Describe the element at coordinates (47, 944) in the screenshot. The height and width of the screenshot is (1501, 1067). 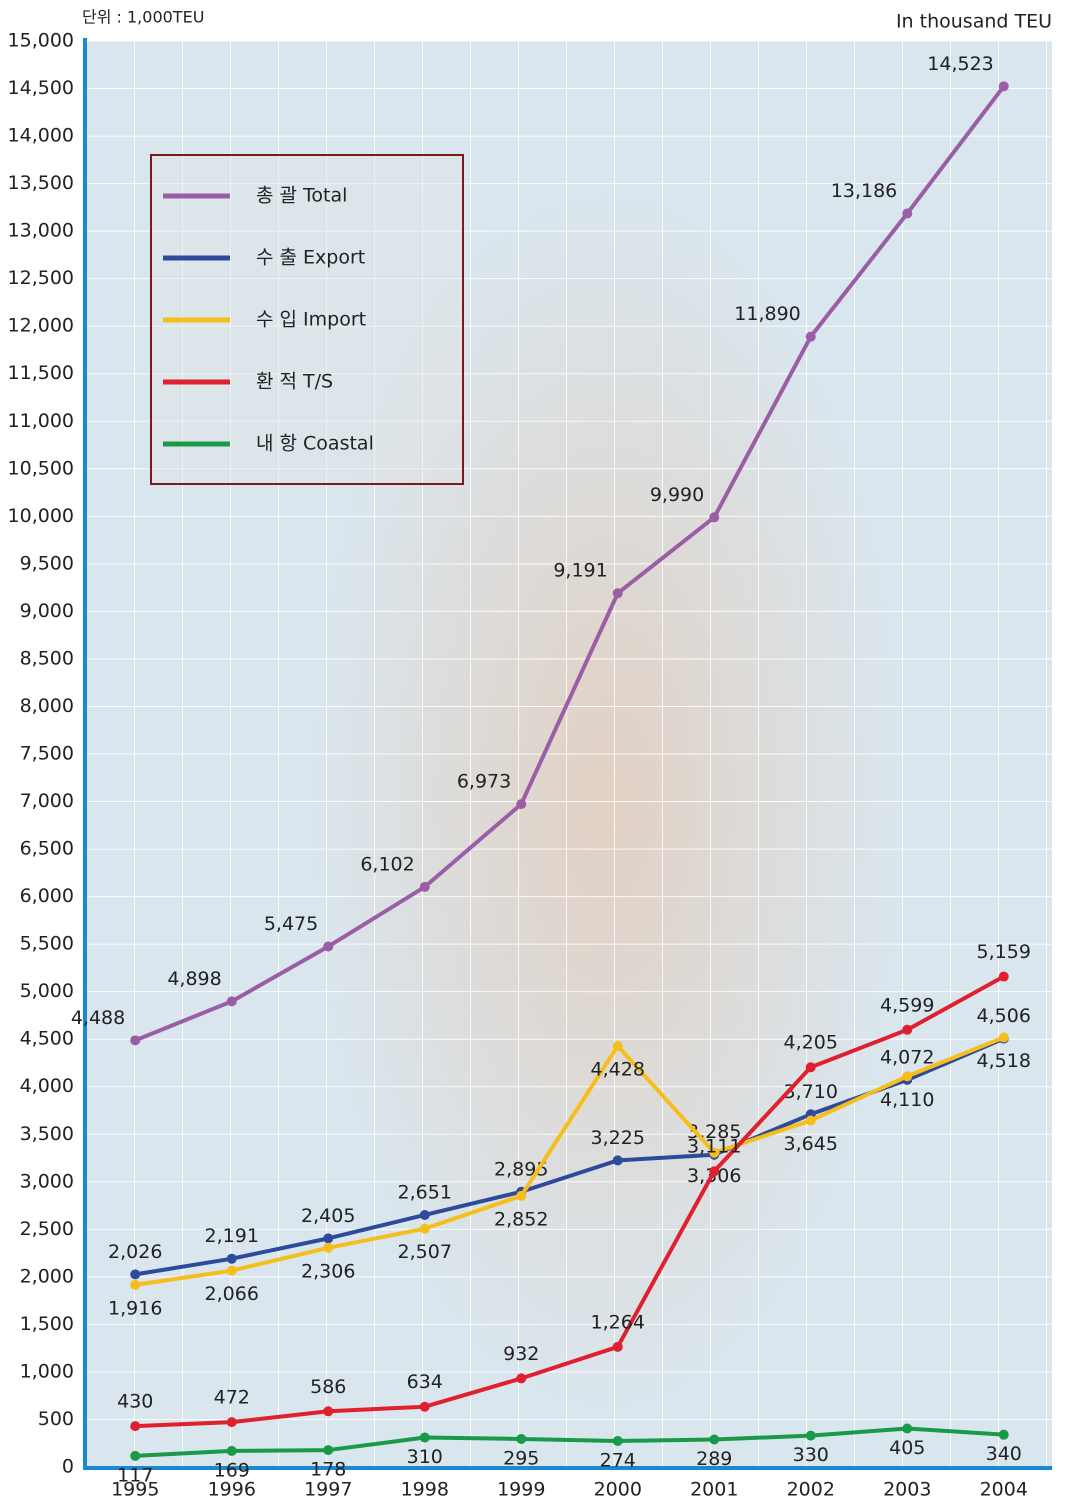
I see `y-tick-label: 5,500` at that location.